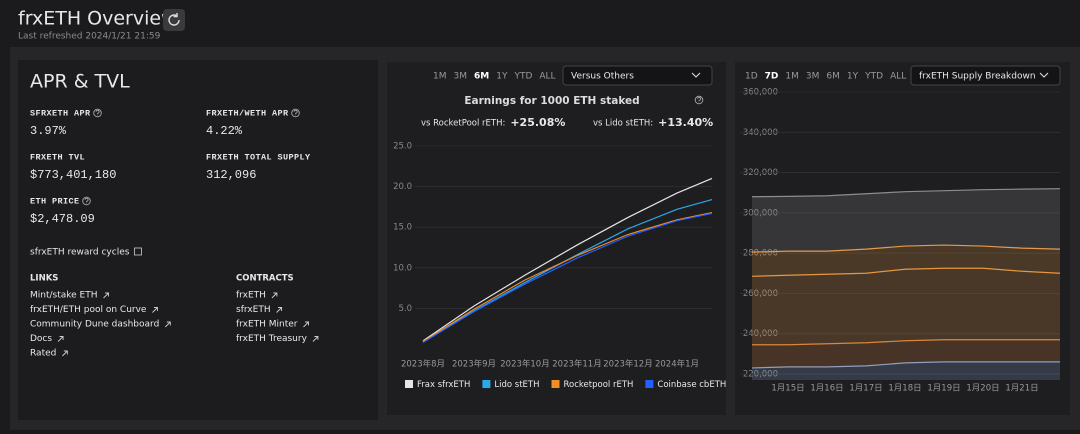  Describe the element at coordinates (623, 124) in the screenshot. I see `comparison-label: vs Lido stETH:` at that location.